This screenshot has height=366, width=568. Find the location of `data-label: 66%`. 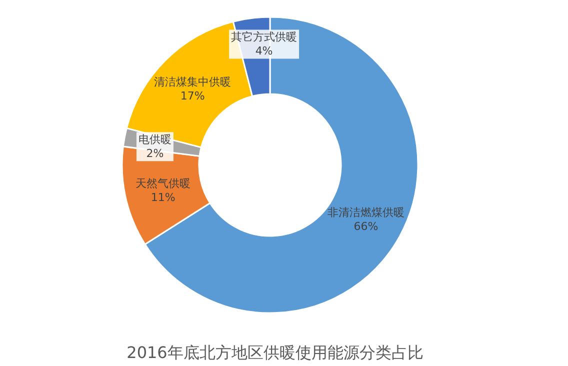

data-label: 66% is located at coordinates (366, 226).